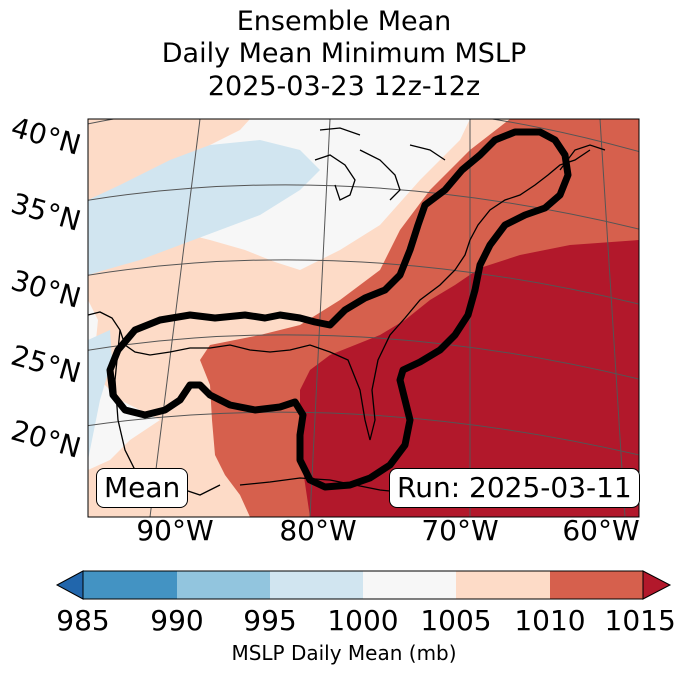 This screenshot has width=688, height=674. What do you see at coordinates (363, 620) in the screenshot?
I see `colorbar-tick-1000: 1000` at bounding box center [363, 620].